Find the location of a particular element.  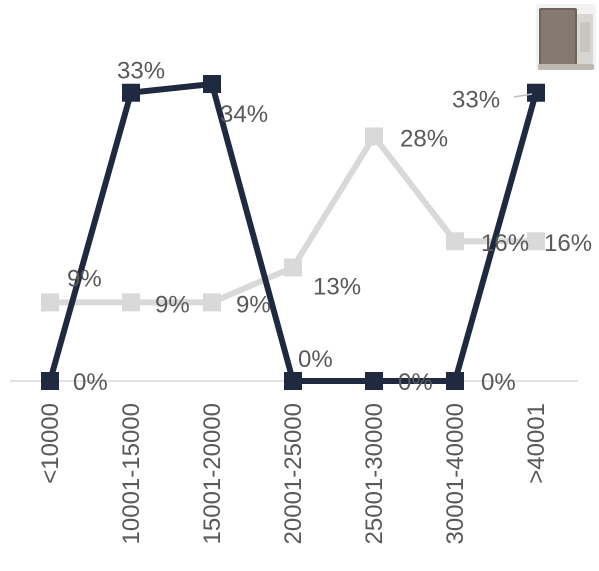

x-tick-label: 25001-30000 is located at coordinates (374, 473).